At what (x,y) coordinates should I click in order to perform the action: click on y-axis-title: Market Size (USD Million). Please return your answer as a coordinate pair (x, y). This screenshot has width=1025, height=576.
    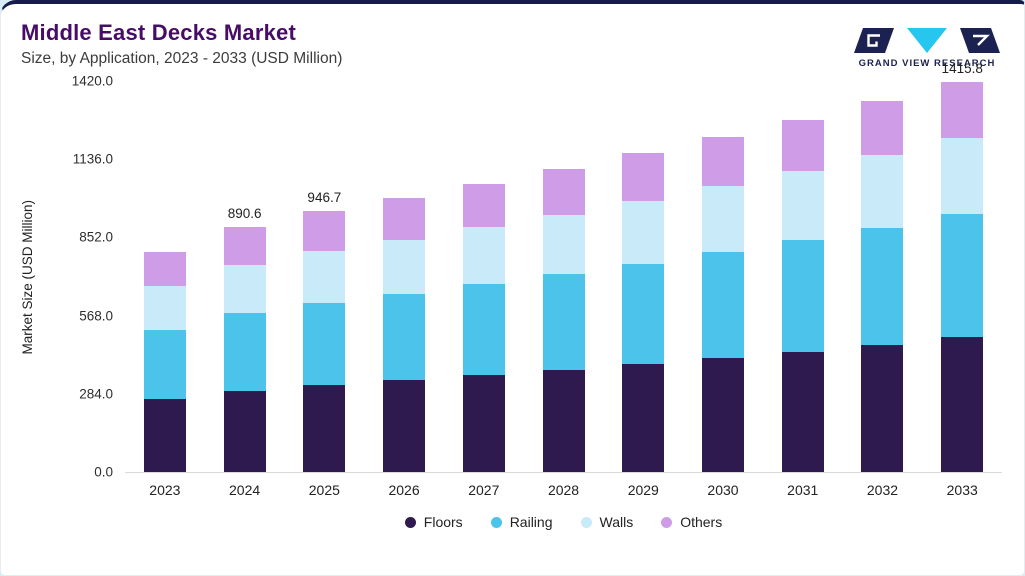
    Looking at the image, I should click on (27, 277).